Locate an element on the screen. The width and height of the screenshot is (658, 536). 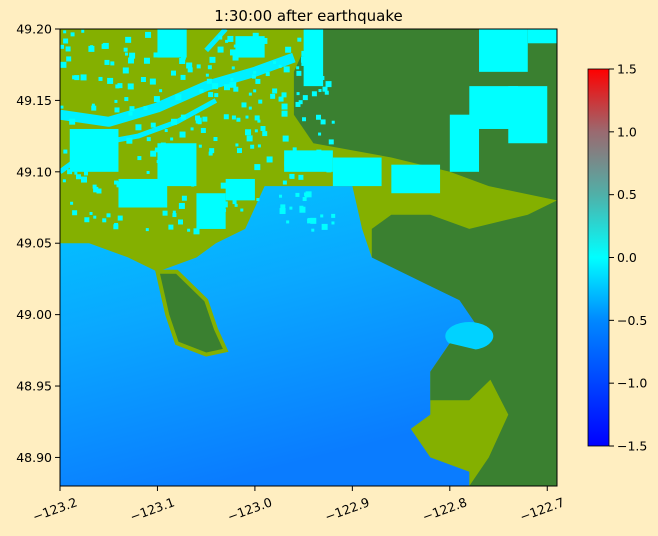
y-tick-label: 49.15 is located at coordinates (34, 100).